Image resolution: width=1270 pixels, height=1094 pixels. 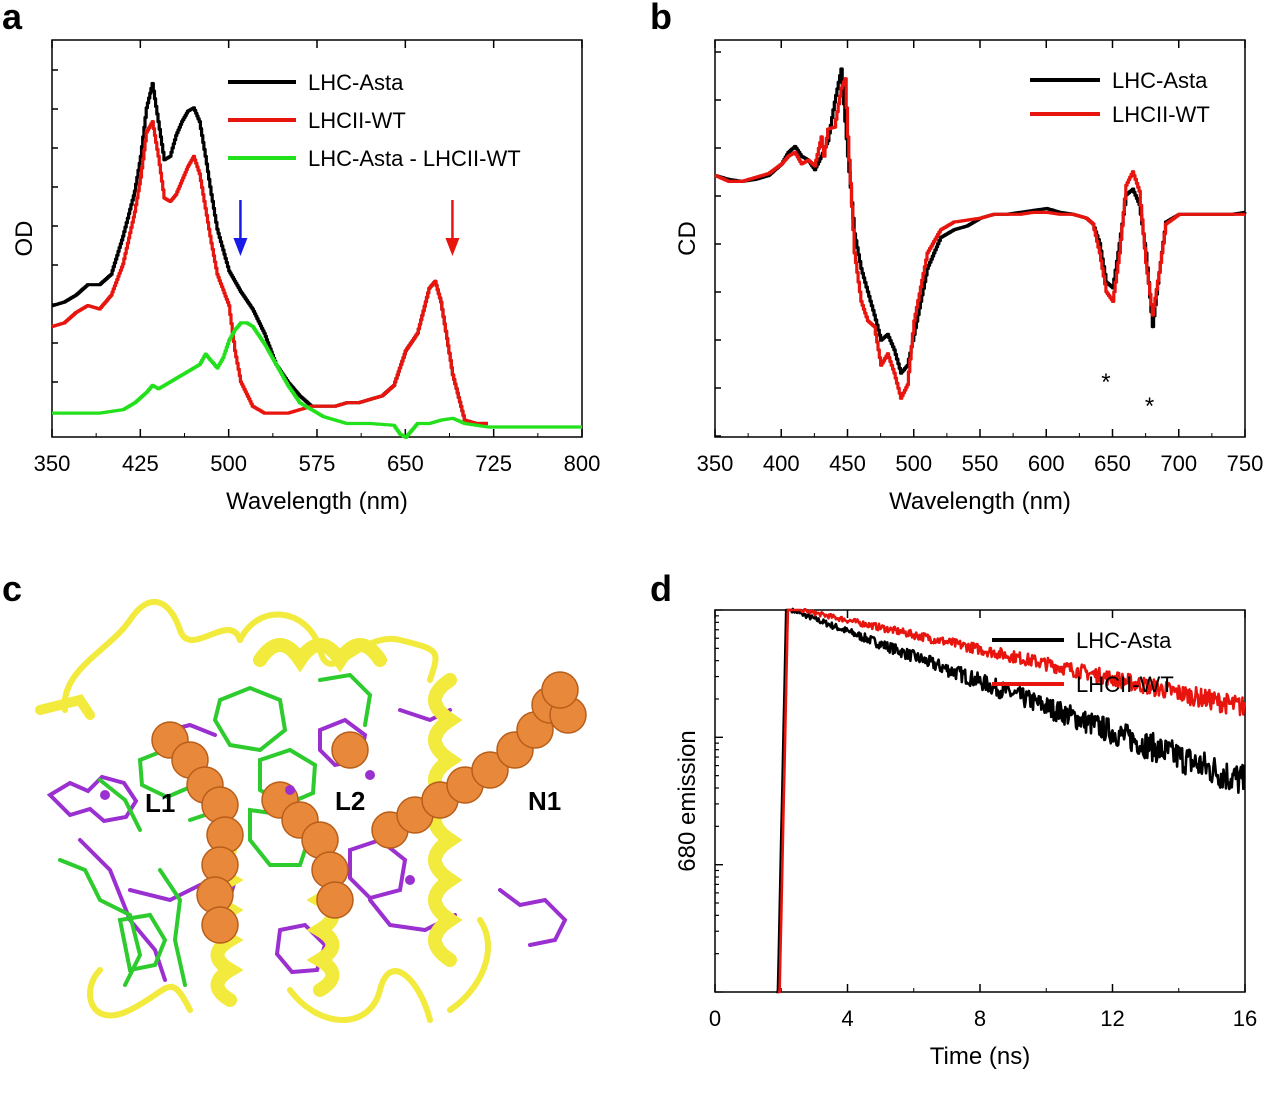 I want to click on panel-label-a: a, so click(x=12, y=18).